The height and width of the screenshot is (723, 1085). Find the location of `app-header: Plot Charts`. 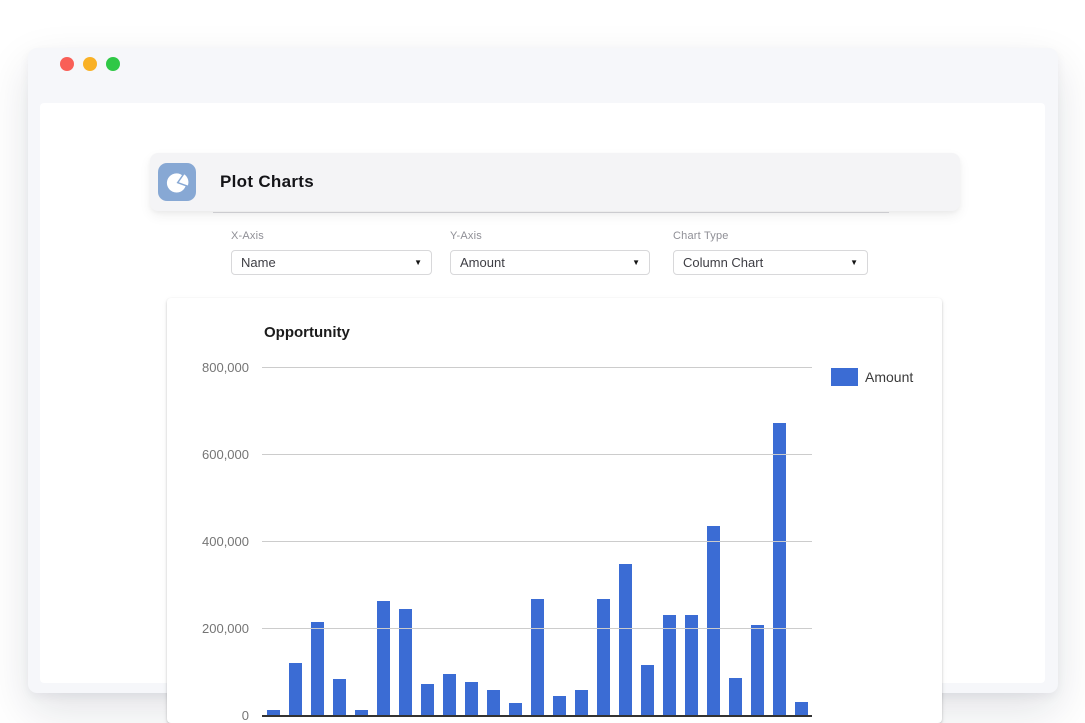

app-header: Plot Charts is located at coordinates (555, 182).